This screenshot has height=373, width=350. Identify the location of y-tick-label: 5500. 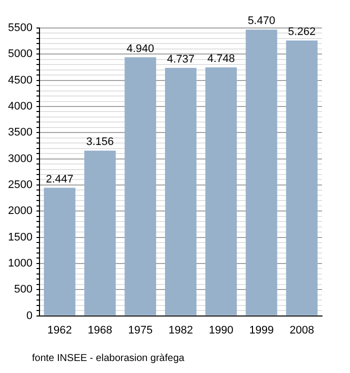
(20, 28).